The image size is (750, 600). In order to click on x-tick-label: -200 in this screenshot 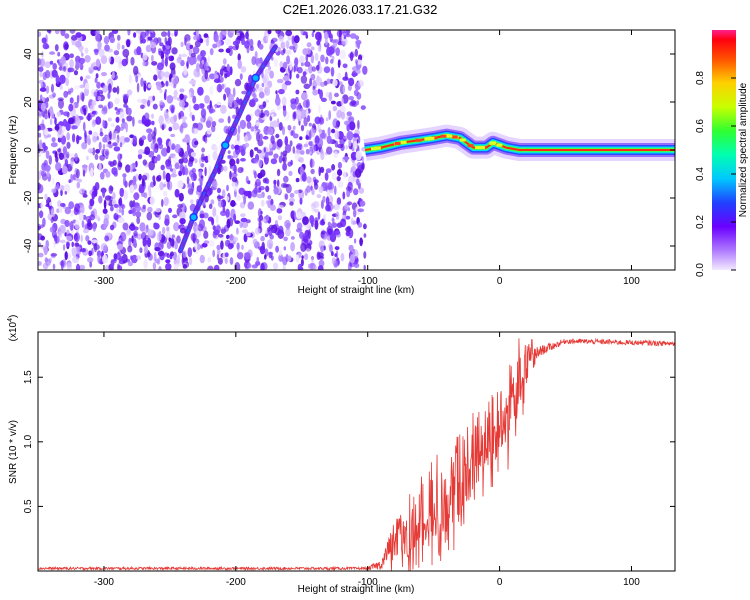, I will do `click(236, 582)`.